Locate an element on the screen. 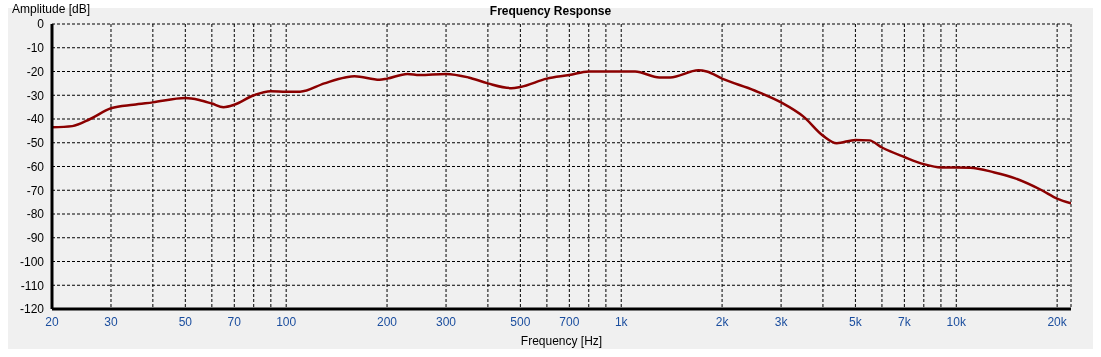 The image size is (1101, 357). y-tick-label: -100 is located at coordinates (32, 261).